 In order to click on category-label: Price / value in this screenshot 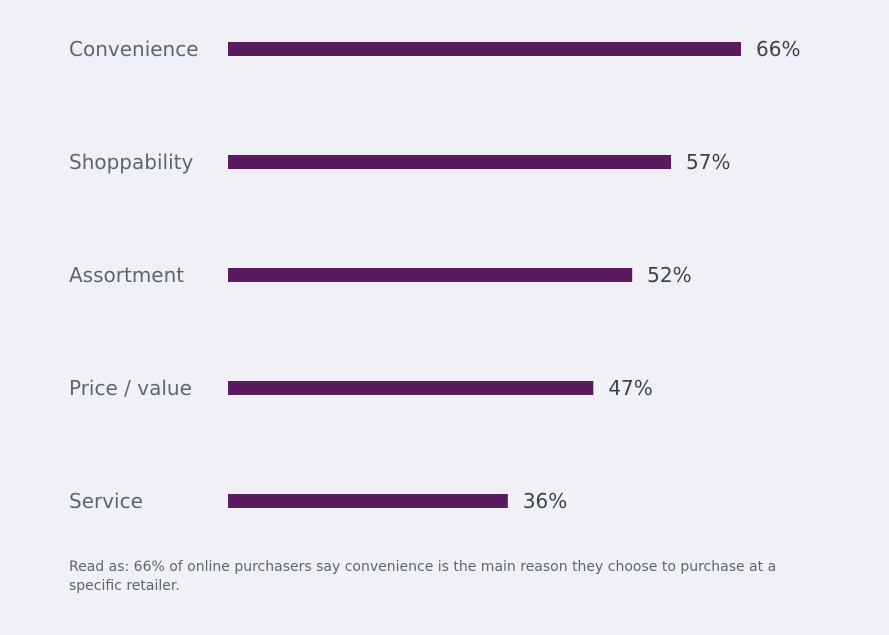, I will do `click(130, 388)`.